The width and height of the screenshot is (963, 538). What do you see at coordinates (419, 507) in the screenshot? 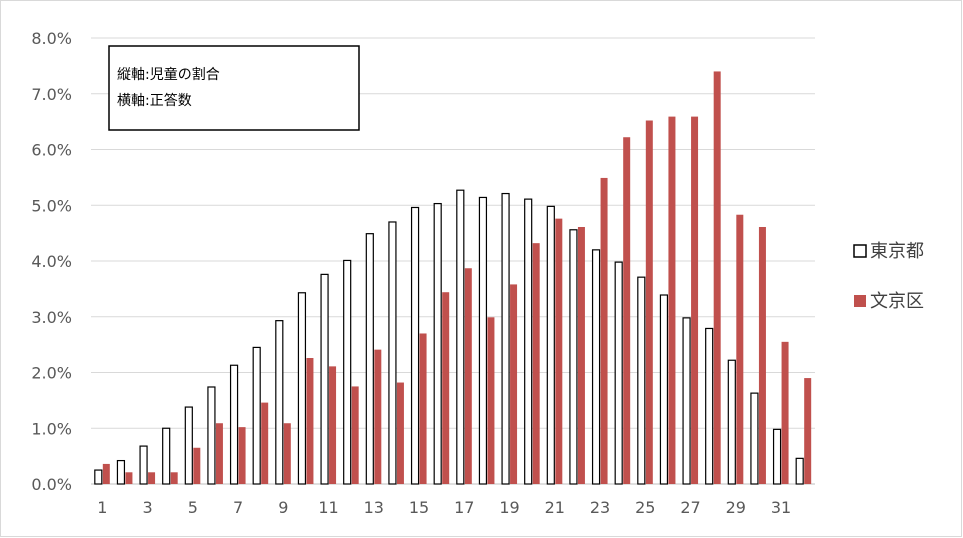
I see `x-tick-label: 15` at bounding box center [419, 507].